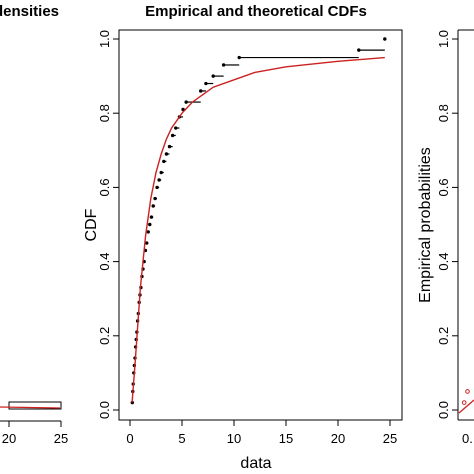 This screenshot has height=474, width=474. I want to click on density-histogram-bar, so click(35, 405).